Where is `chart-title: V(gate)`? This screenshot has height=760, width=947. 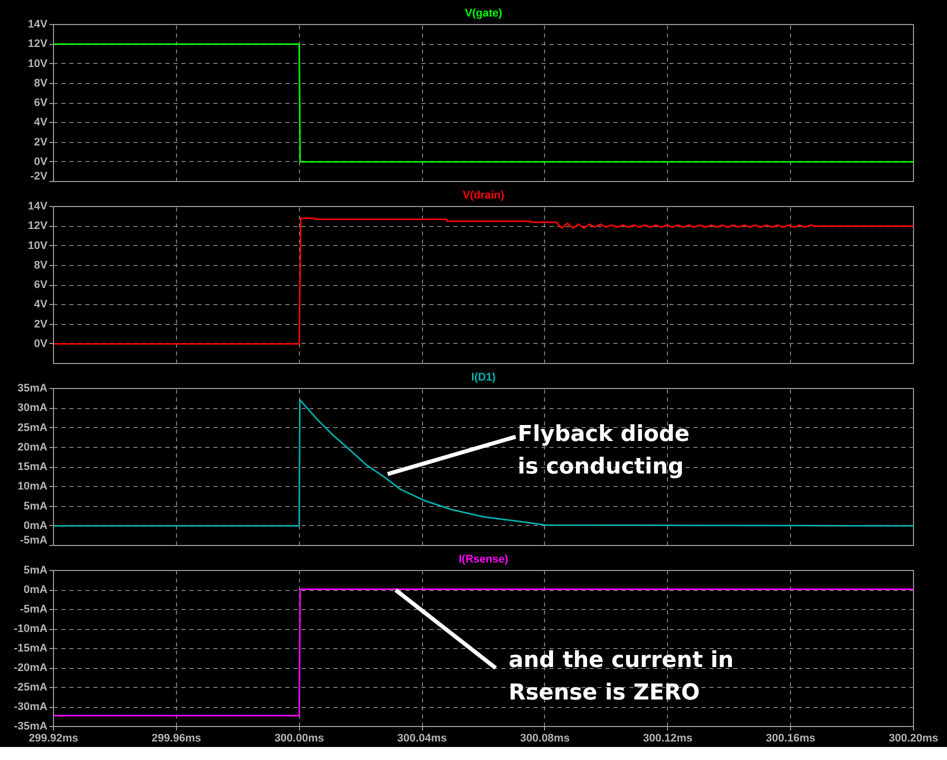 chart-title: V(gate) is located at coordinates (483, 14).